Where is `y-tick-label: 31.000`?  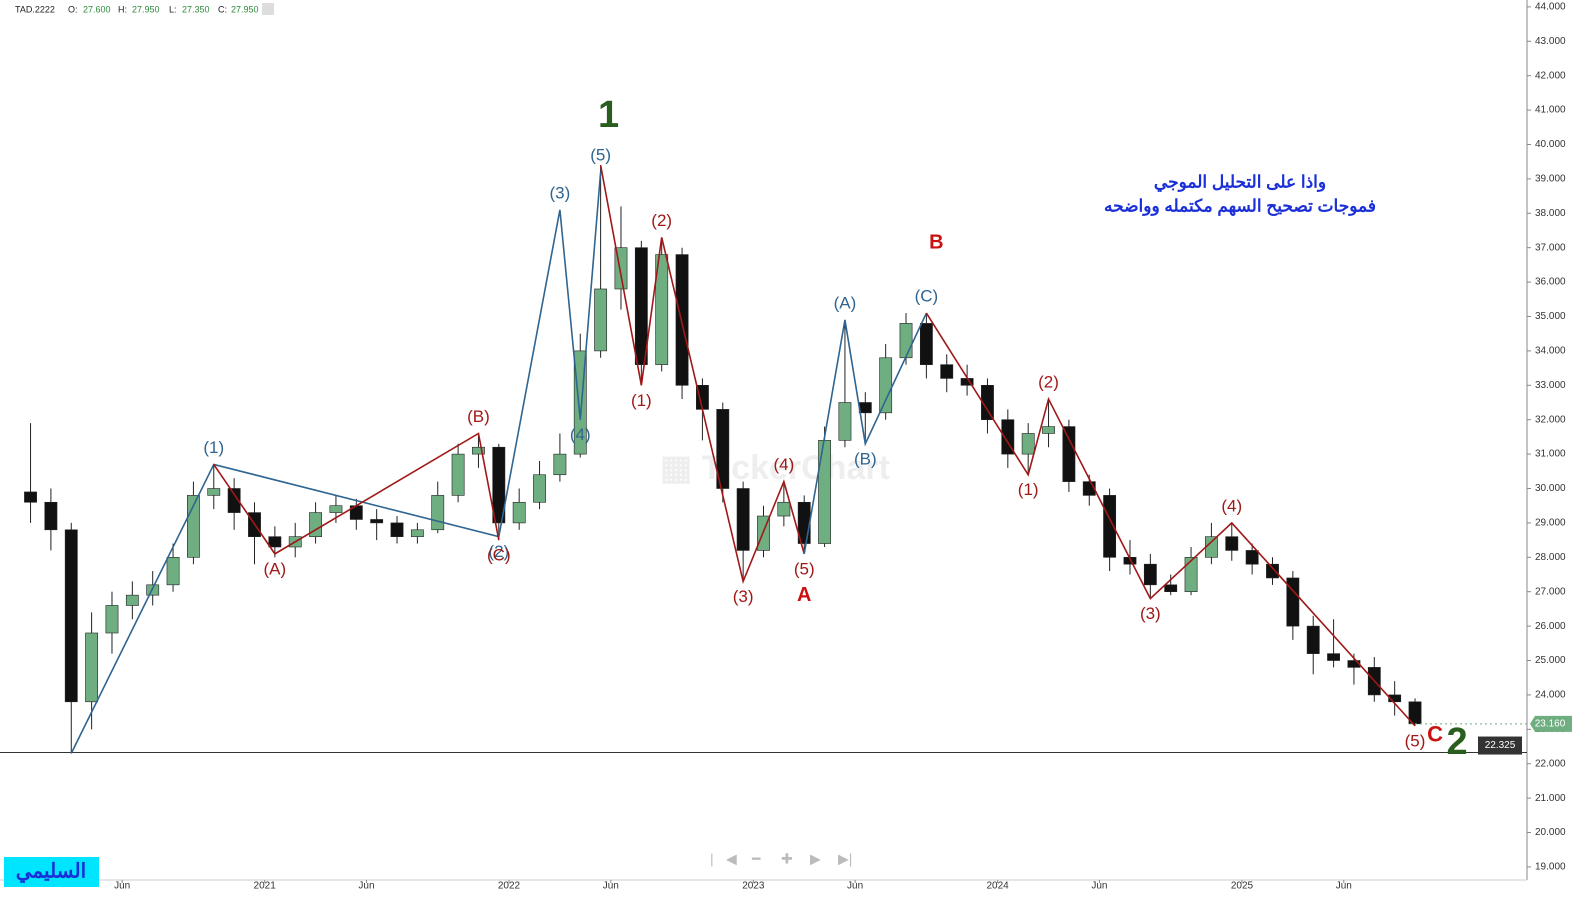
y-tick-label: 31.000 is located at coordinates (1550, 454).